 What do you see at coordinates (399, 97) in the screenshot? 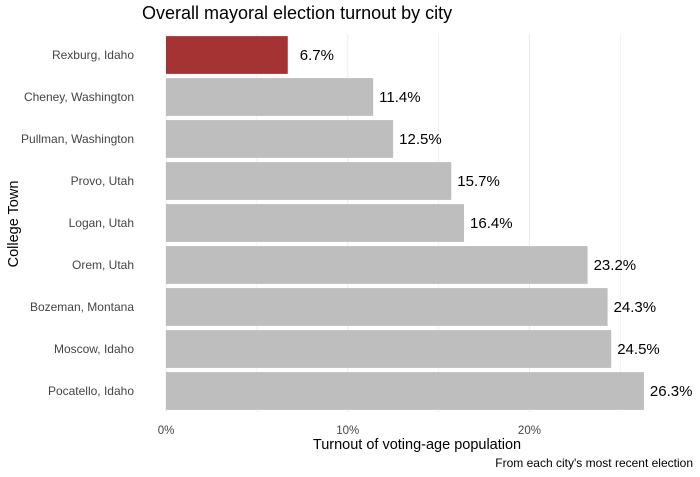
I see `bar-value-label: 11.4%` at bounding box center [399, 97].